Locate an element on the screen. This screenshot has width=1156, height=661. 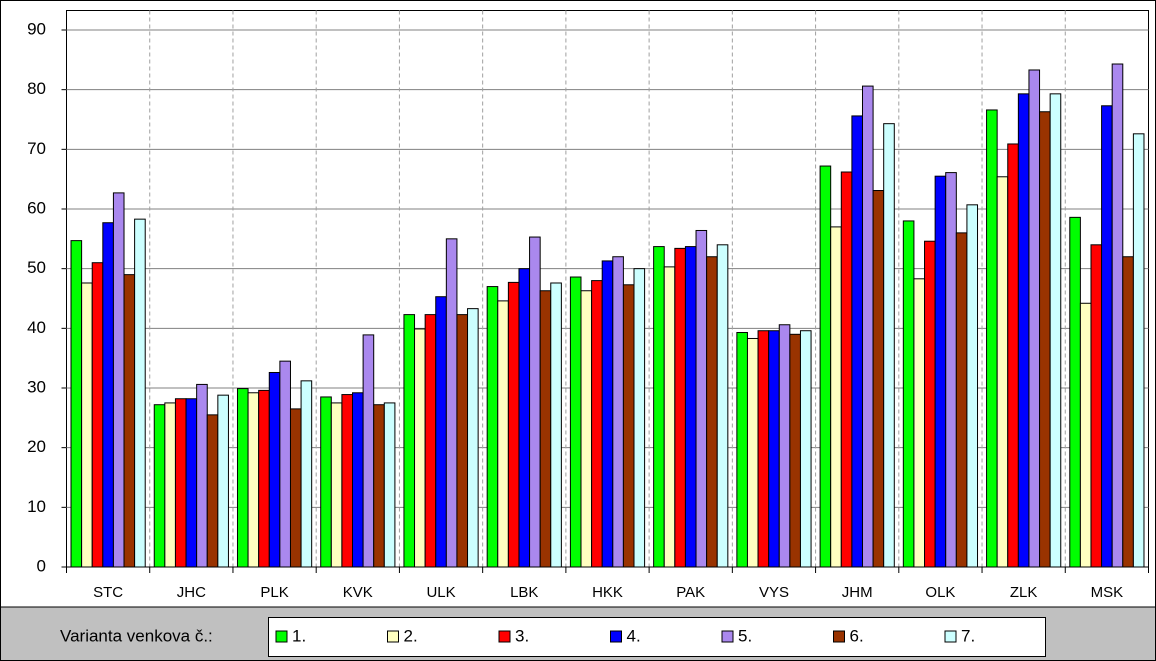
legend-label: 2. is located at coordinates (411, 635).